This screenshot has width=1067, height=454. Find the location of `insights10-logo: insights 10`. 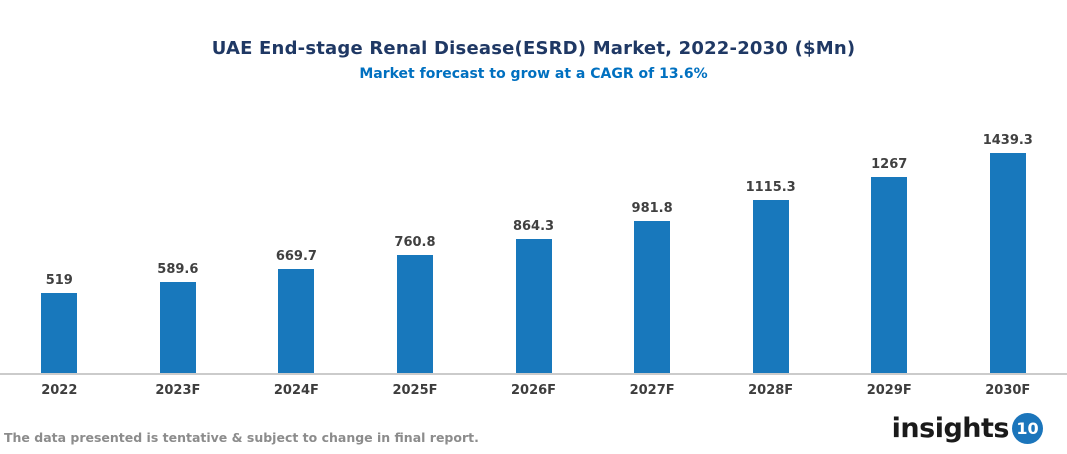

insights10-logo: insights 10 is located at coordinates (967, 428).